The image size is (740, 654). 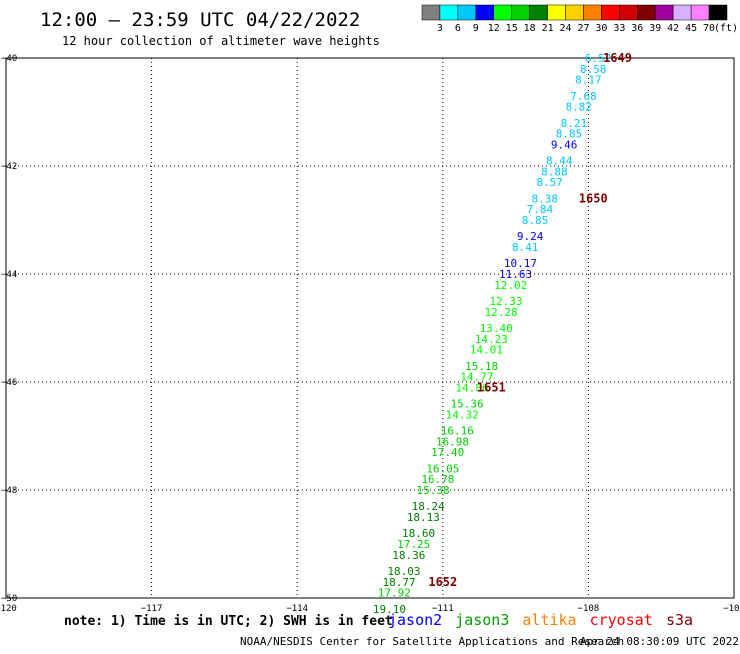 I want to click on satellite-legend-item: altika, so click(x=549, y=620).